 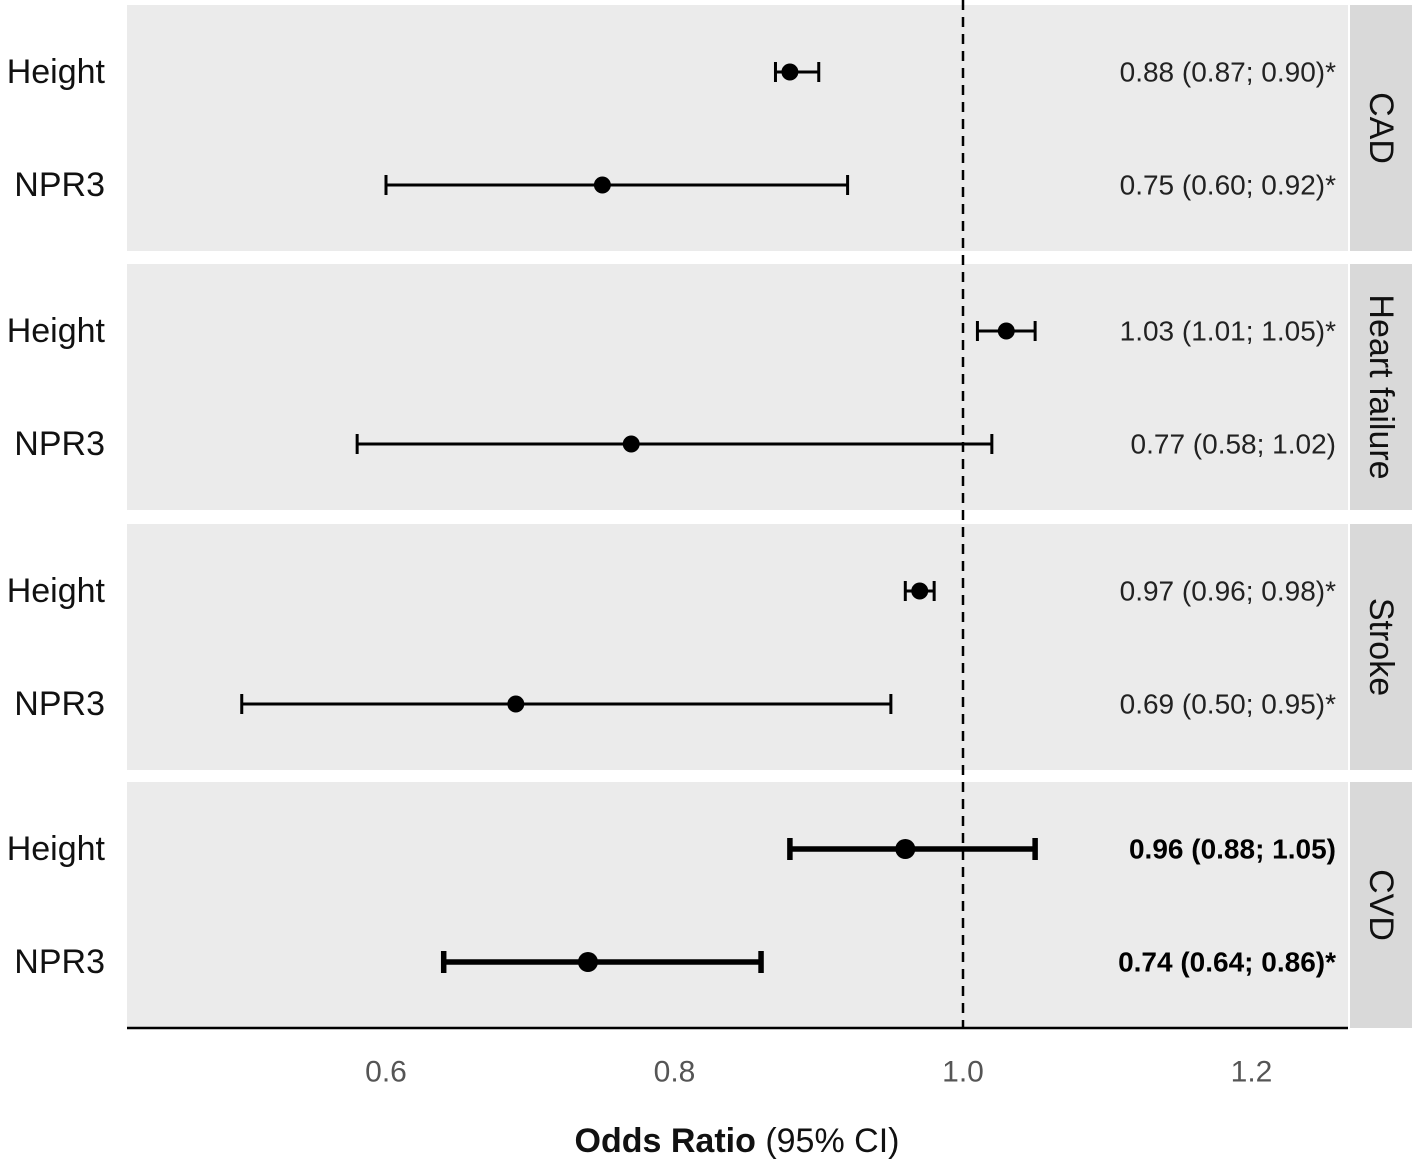 What do you see at coordinates (1227, 962) in the screenshot?
I see `estimate-label: 0.74 (0.64; 0.86)*` at bounding box center [1227, 962].